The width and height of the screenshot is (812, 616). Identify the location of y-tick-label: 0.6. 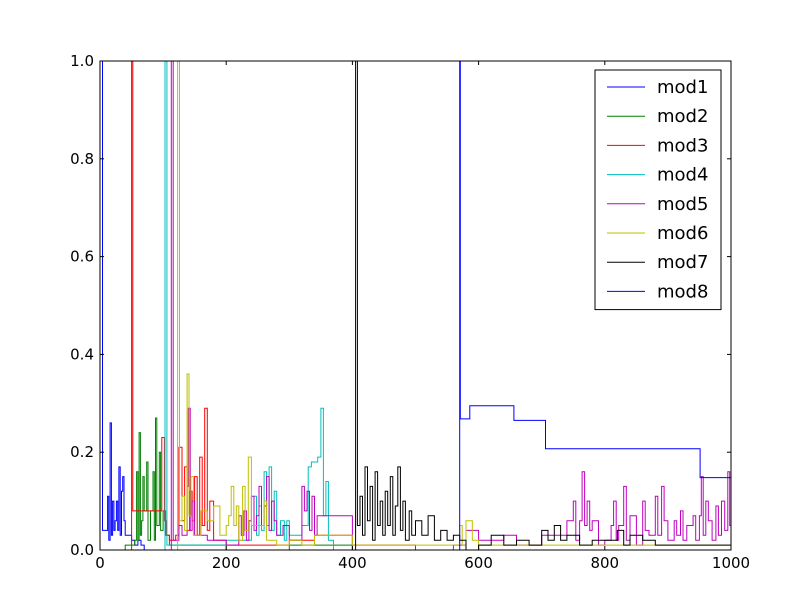
(82, 257).